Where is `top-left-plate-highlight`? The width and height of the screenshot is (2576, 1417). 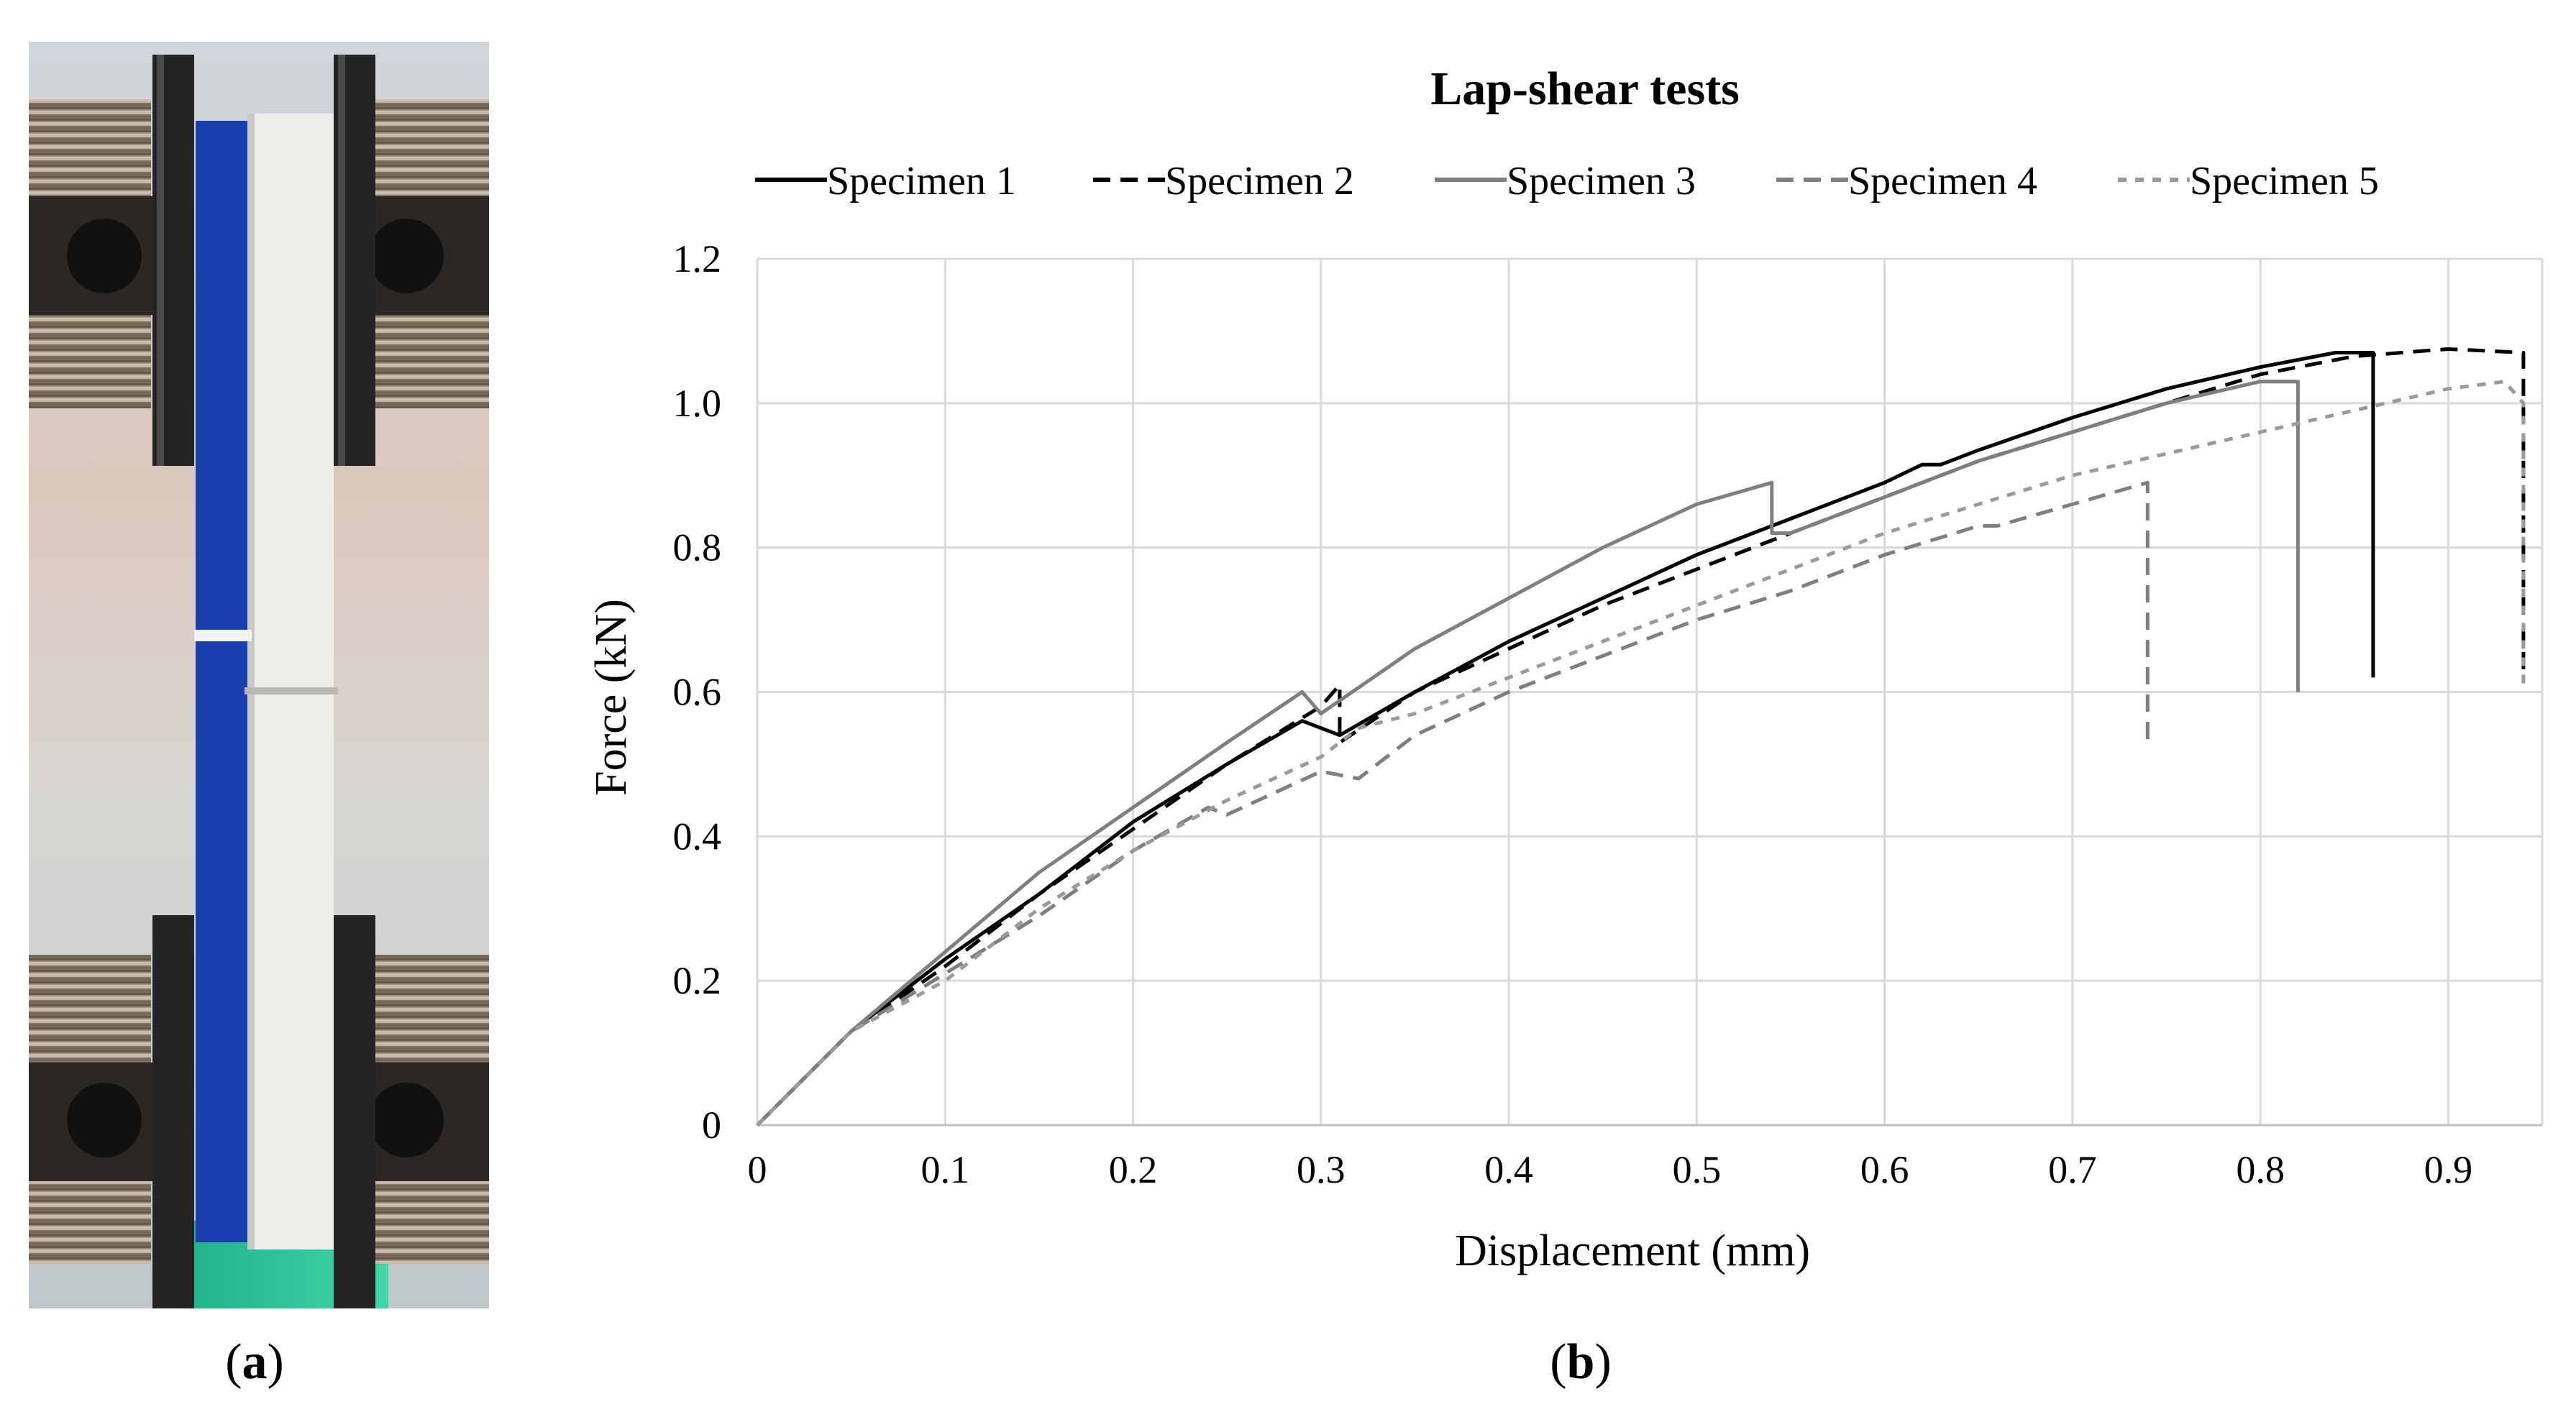 top-left-plate-highlight is located at coordinates (160, 260).